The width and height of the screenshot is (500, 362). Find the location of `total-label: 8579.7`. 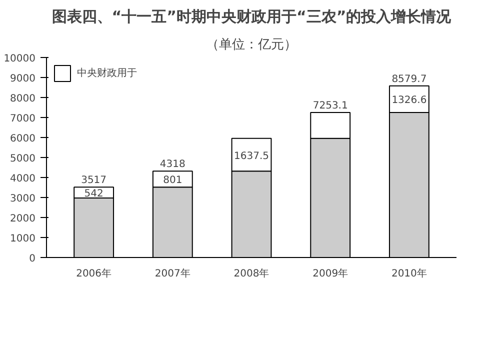

total-label: 8579.7 is located at coordinates (409, 79).